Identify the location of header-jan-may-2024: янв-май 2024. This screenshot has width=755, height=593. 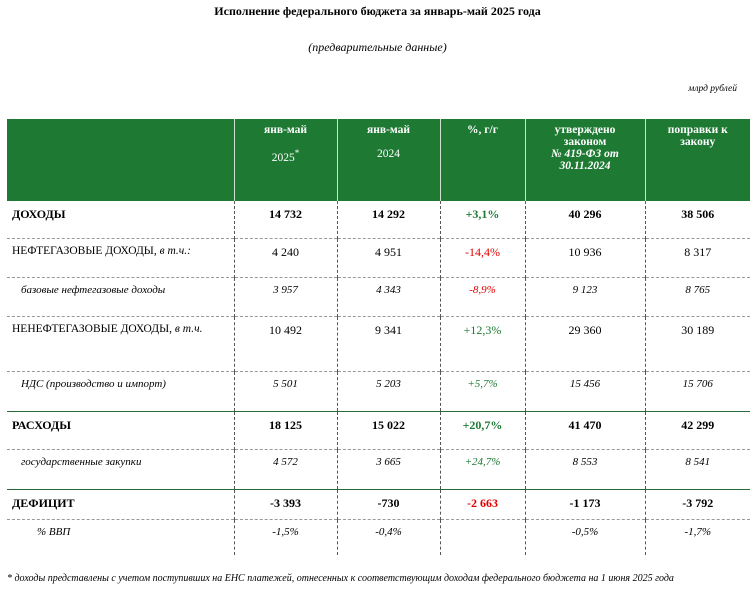
(388, 160).